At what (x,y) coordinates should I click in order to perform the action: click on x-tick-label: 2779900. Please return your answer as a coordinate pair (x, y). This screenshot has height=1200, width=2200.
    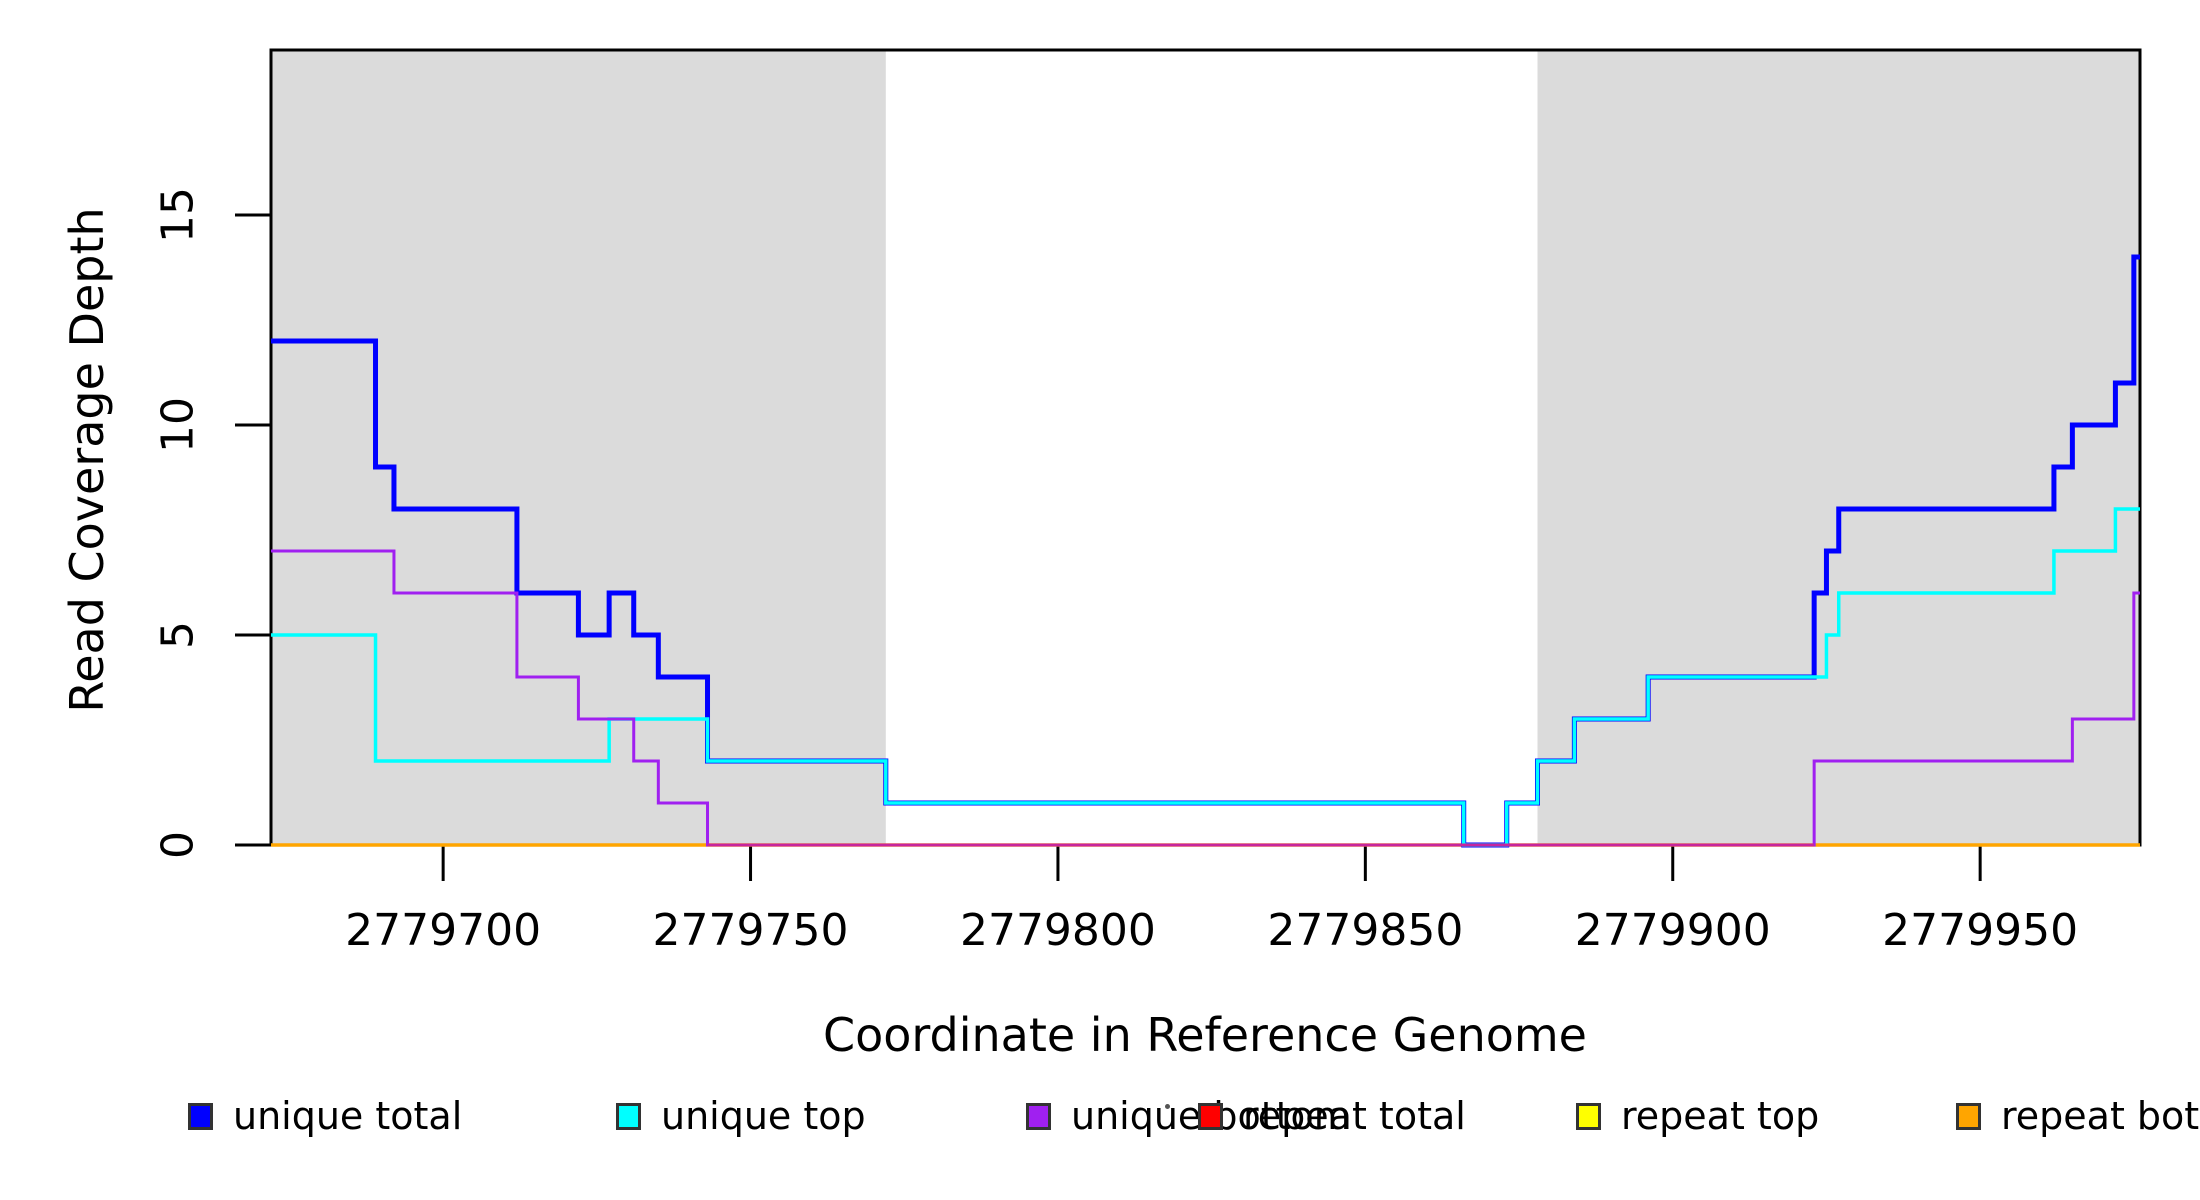
    Looking at the image, I should click on (1673, 930).